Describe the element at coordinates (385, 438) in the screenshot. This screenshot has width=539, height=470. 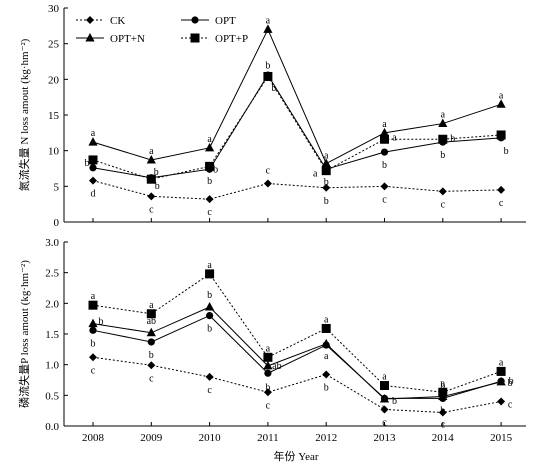
I see `x-tick-label: 2013` at that location.